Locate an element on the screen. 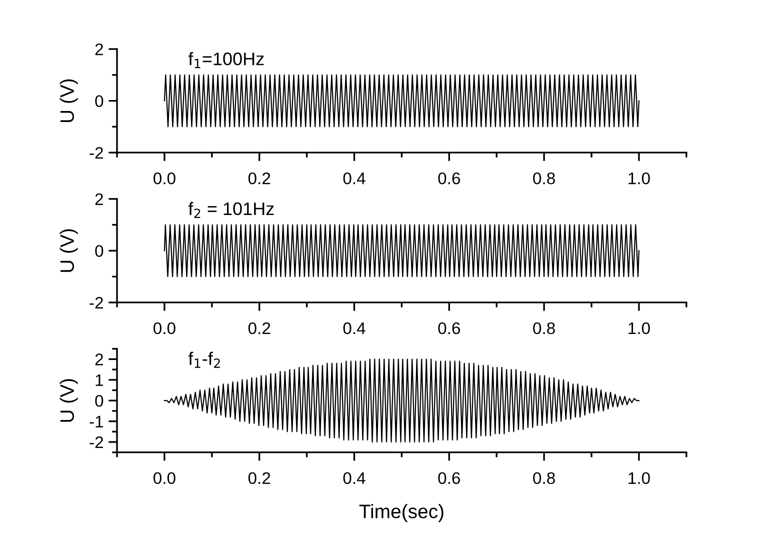 The image size is (780, 545). y-tick-label: -1 is located at coordinates (96, 422).